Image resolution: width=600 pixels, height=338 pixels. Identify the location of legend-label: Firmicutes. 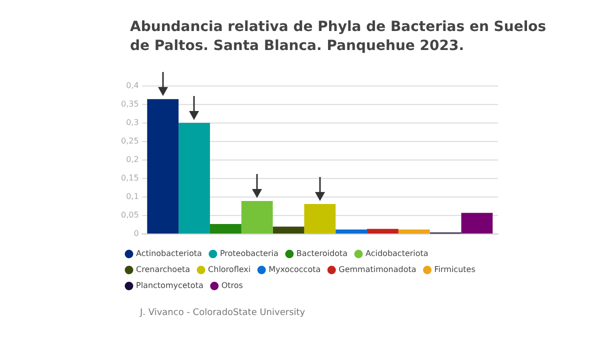
(455, 269).